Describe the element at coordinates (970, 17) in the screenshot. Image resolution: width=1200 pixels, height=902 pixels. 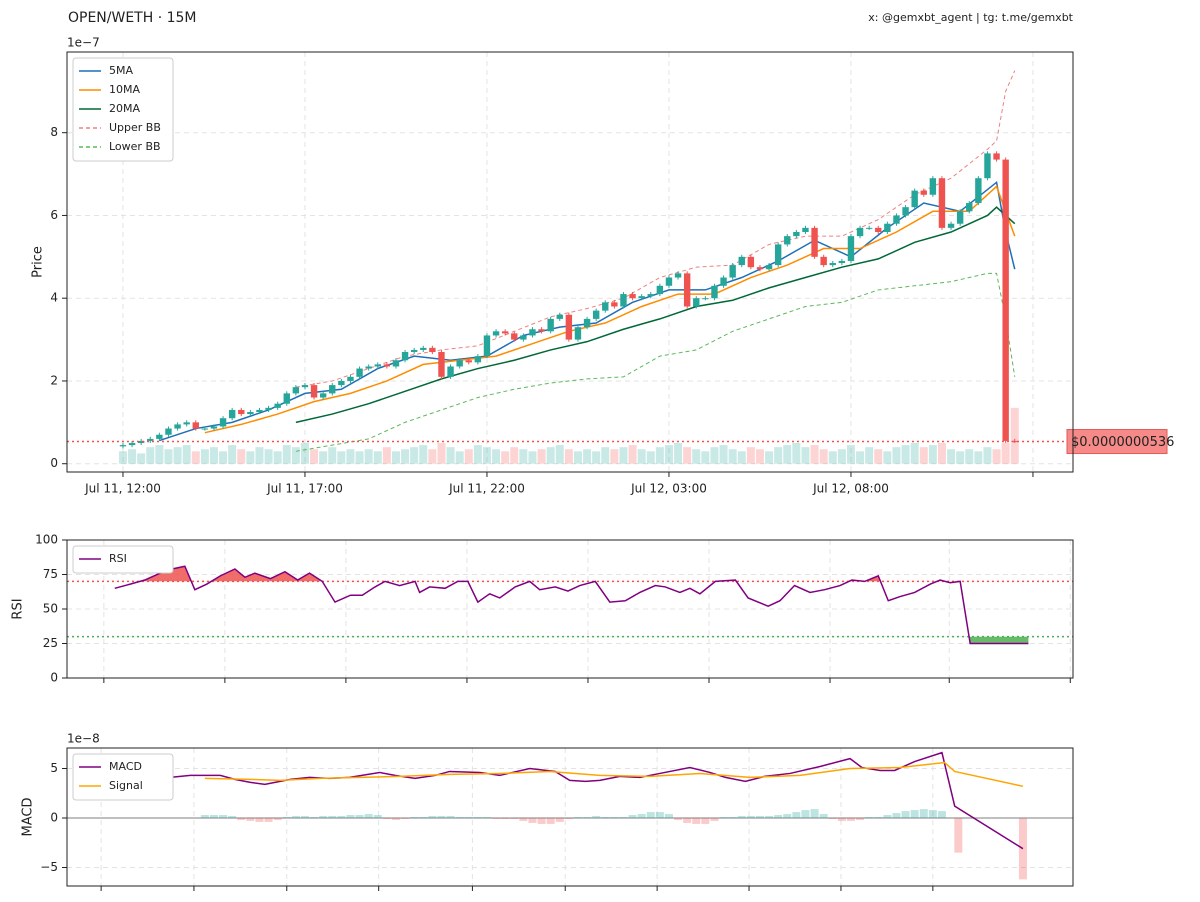
I see `credit: x: @gemxbt_agent | tg: t.me/gemxbt` at that location.